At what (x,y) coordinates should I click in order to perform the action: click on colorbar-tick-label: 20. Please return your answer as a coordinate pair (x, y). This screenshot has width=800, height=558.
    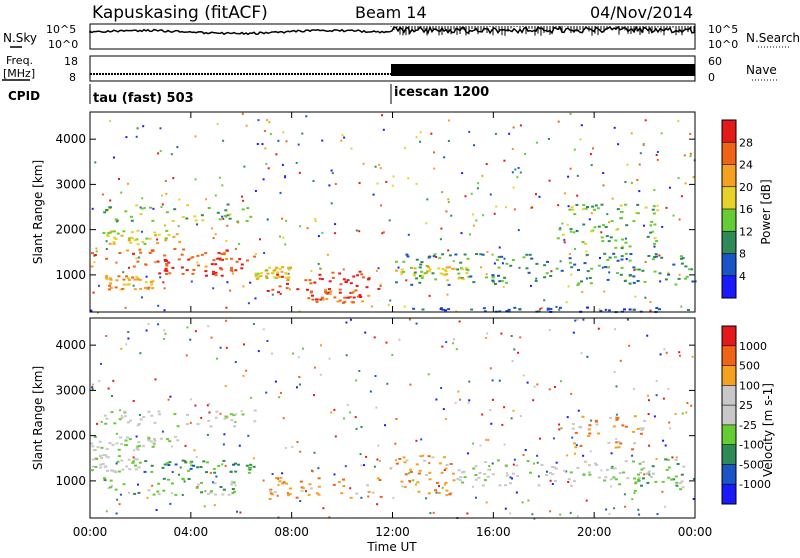
    Looking at the image, I should click on (746, 187).